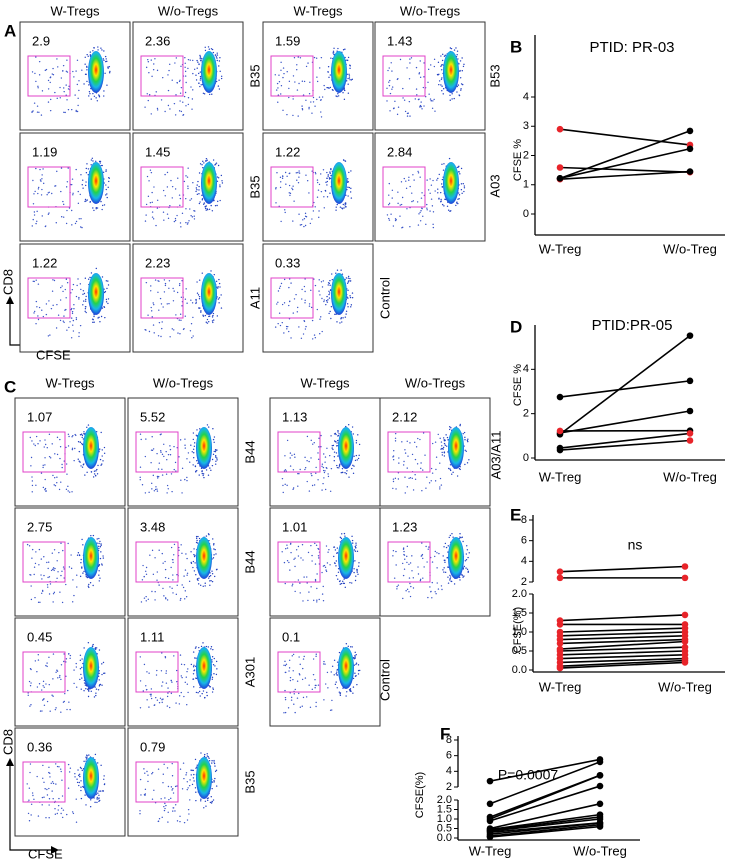 The height and width of the screenshot is (863, 740). Describe the element at coordinates (39, 636) in the screenshot. I see `gate-value: 0.45` at that location.